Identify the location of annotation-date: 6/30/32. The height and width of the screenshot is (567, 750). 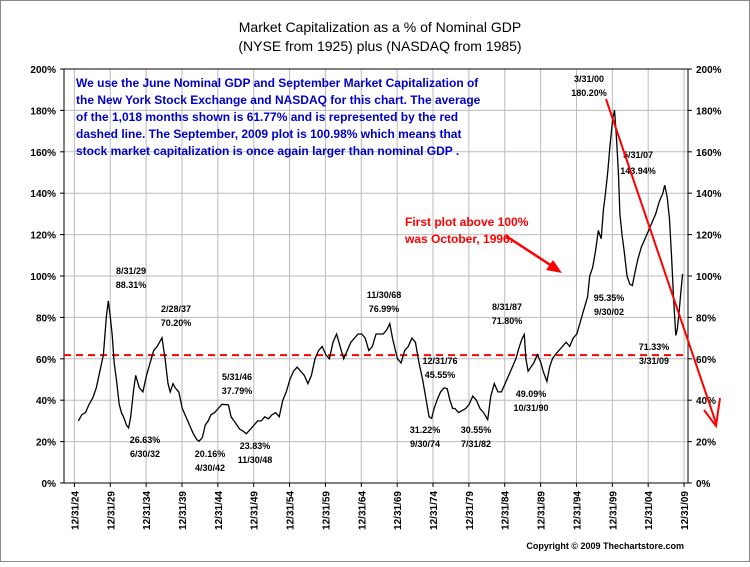
(145, 454).